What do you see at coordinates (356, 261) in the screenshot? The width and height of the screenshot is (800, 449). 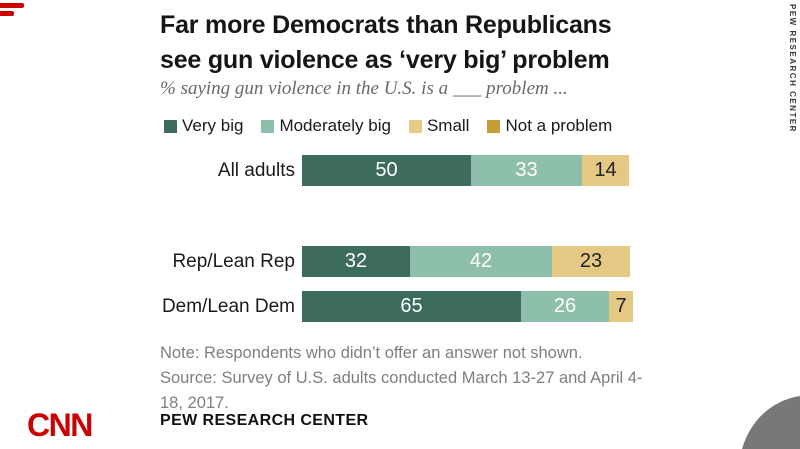 I see `bar-segment: 32` at bounding box center [356, 261].